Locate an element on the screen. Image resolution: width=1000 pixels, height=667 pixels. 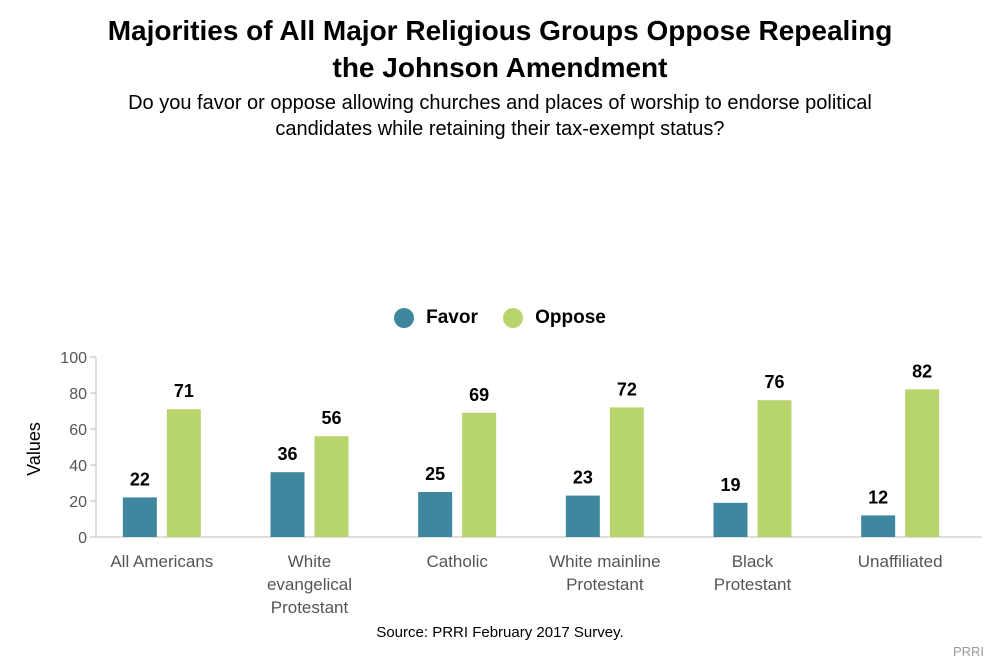
y-tick-label: 40 is located at coordinates (78, 466).